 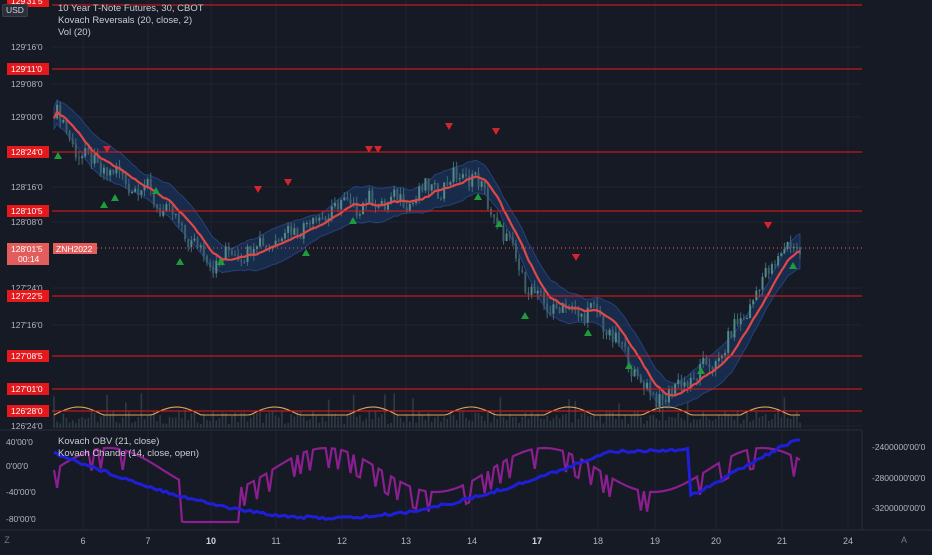 I want to click on price-label: 127'24'0, so click(x=27, y=288).